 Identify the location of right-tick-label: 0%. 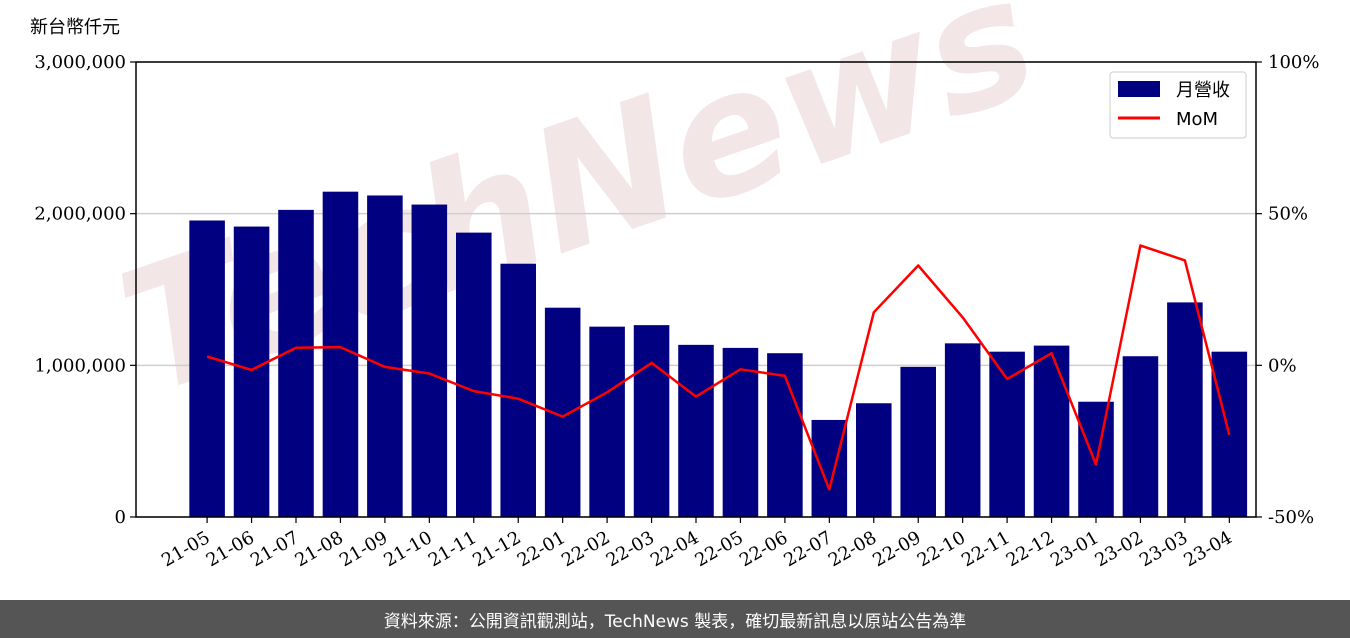
(1282, 365).